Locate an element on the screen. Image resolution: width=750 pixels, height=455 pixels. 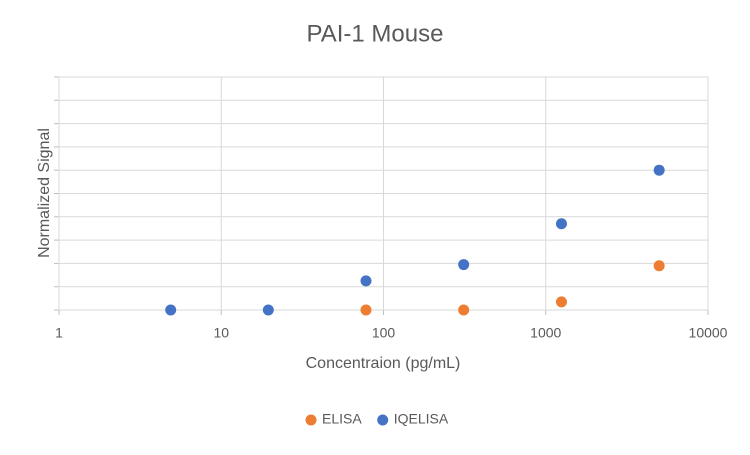
legend-label: IQELISA is located at coordinates (421, 419).